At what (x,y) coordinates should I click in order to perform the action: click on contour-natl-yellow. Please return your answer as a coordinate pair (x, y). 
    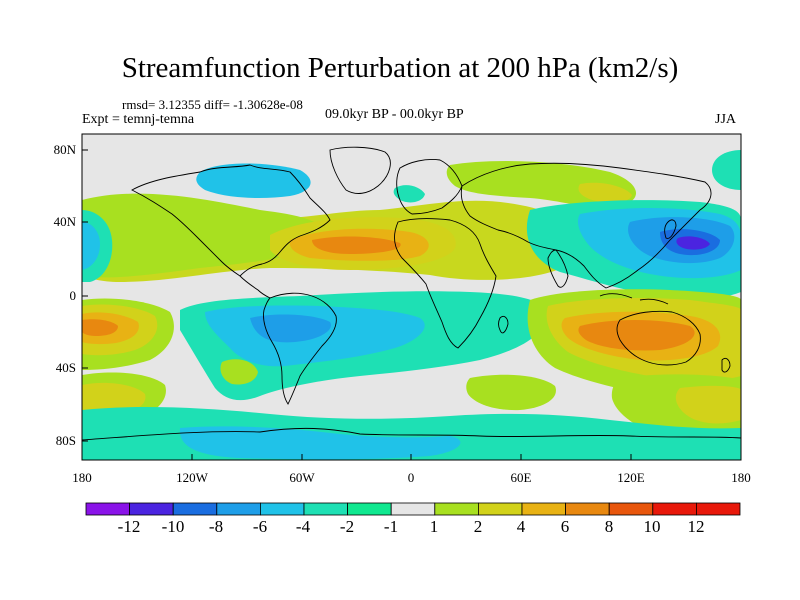
    Looking at the image, I should click on (605, 192).